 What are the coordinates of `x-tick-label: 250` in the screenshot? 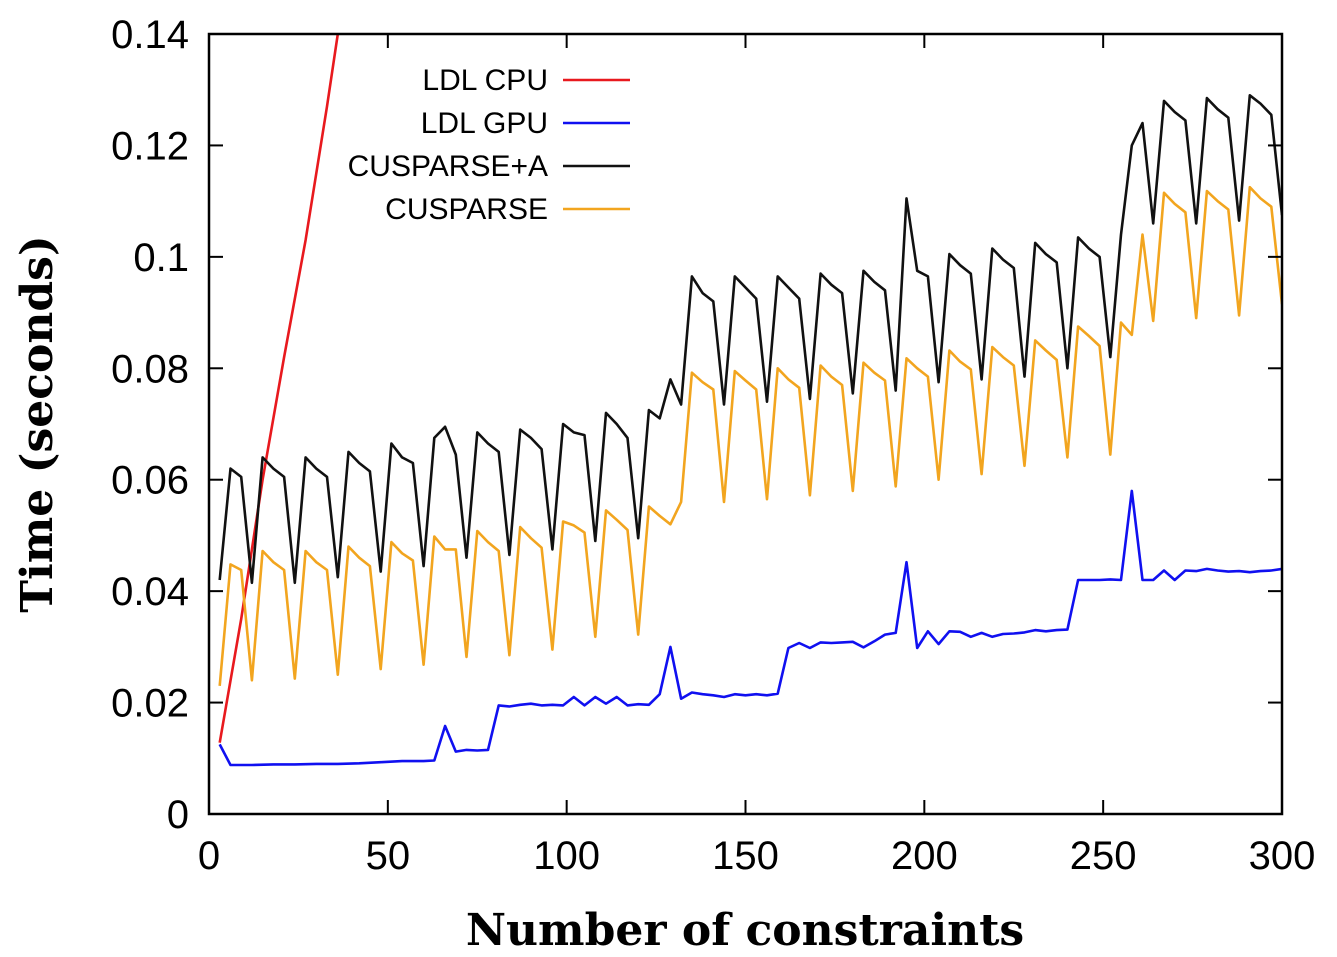 It's located at (1103, 856).